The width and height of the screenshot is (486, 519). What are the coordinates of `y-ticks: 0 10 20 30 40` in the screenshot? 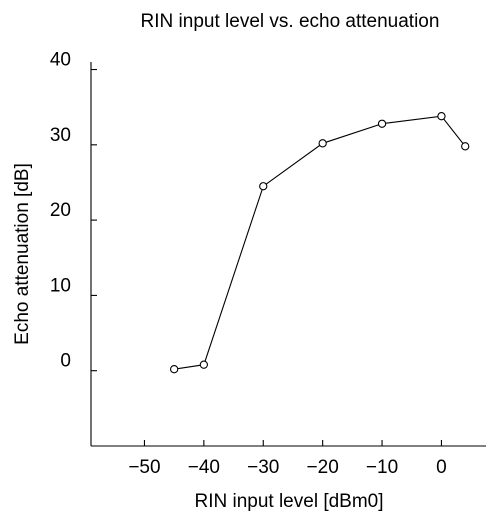 It's located at (73, 211).